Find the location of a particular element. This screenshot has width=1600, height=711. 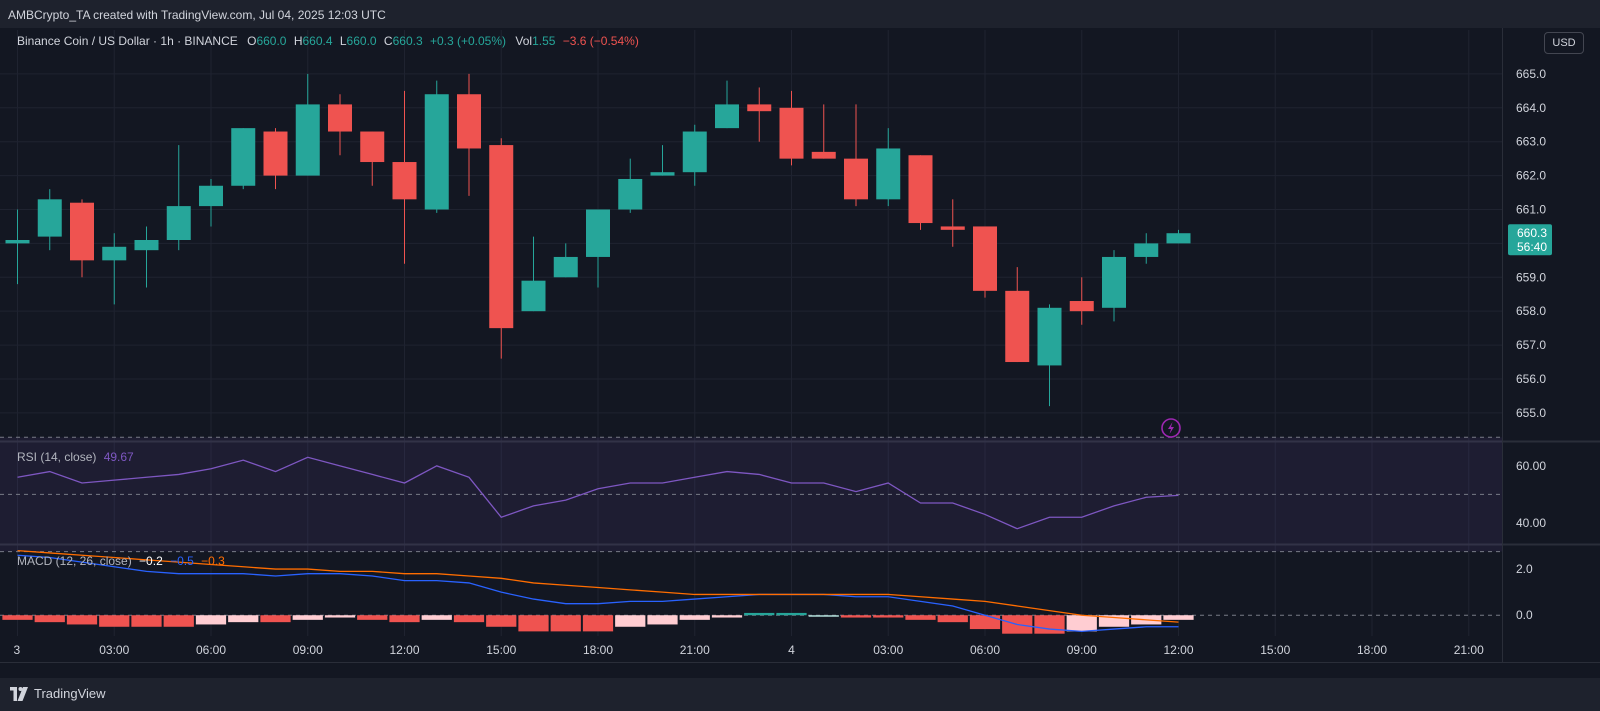

macd-hist-value: −0.2 is located at coordinates (151, 561).